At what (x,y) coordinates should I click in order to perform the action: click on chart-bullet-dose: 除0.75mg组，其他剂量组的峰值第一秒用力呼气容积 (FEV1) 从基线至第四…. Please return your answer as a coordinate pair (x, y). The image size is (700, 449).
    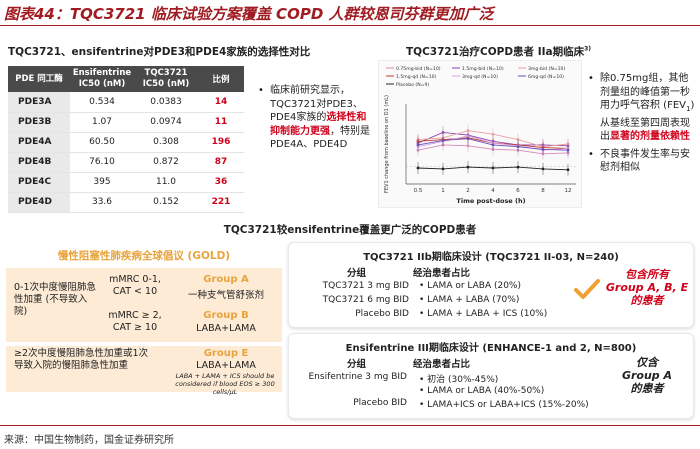
    Looking at the image, I should click on (643, 108).